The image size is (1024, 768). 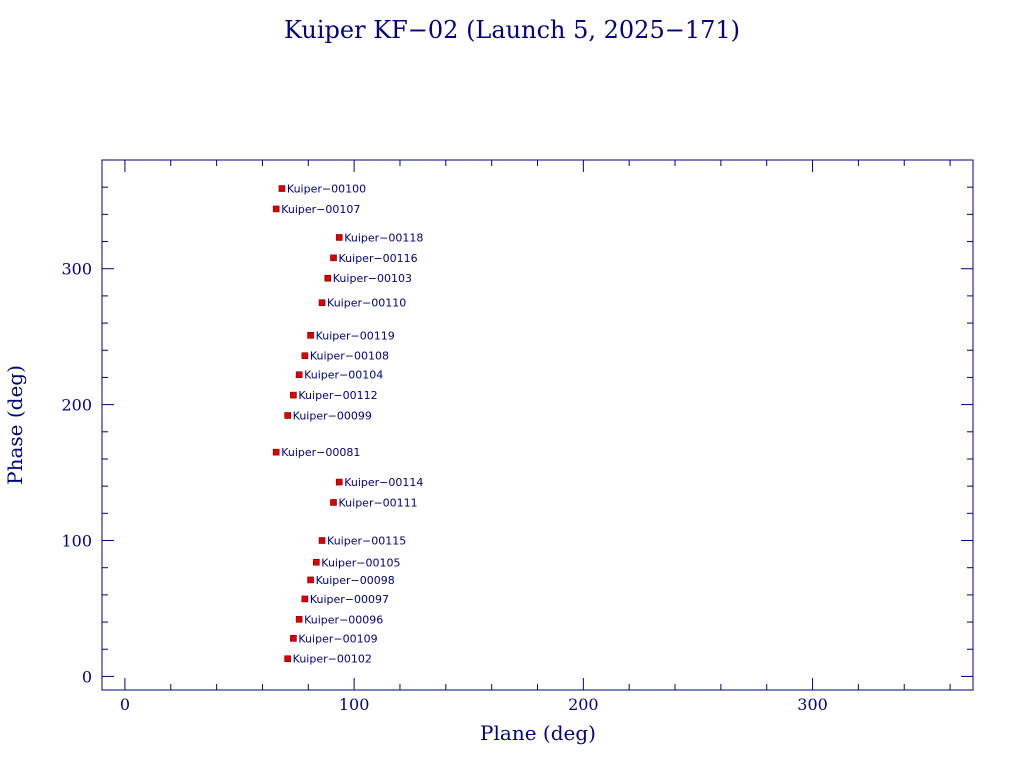 I want to click on data-point-label: Kuiper−00081, so click(x=320, y=452).